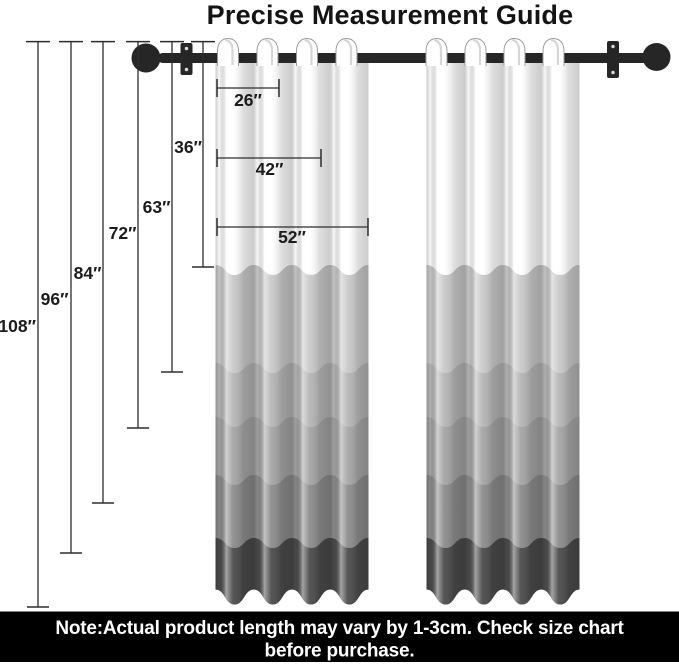  What do you see at coordinates (88, 273) in the screenshot?
I see `length-label: 84″` at bounding box center [88, 273].